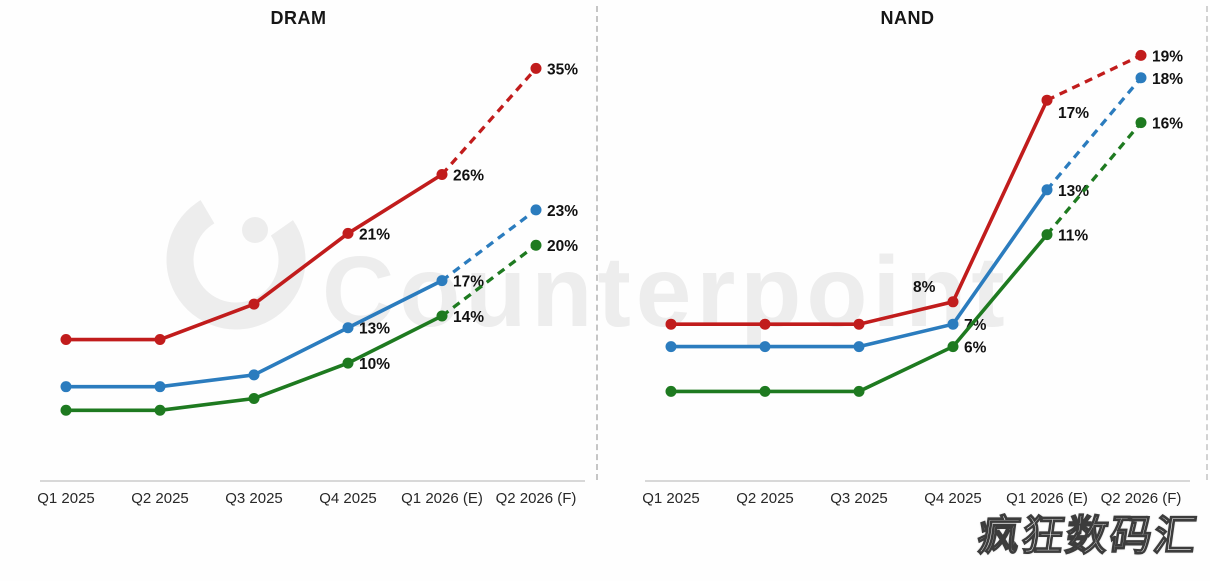 The image size is (1210, 581). Describe the element at coordinates (562, 246) in the screenshot. I see `data-label: 20%` at that location.